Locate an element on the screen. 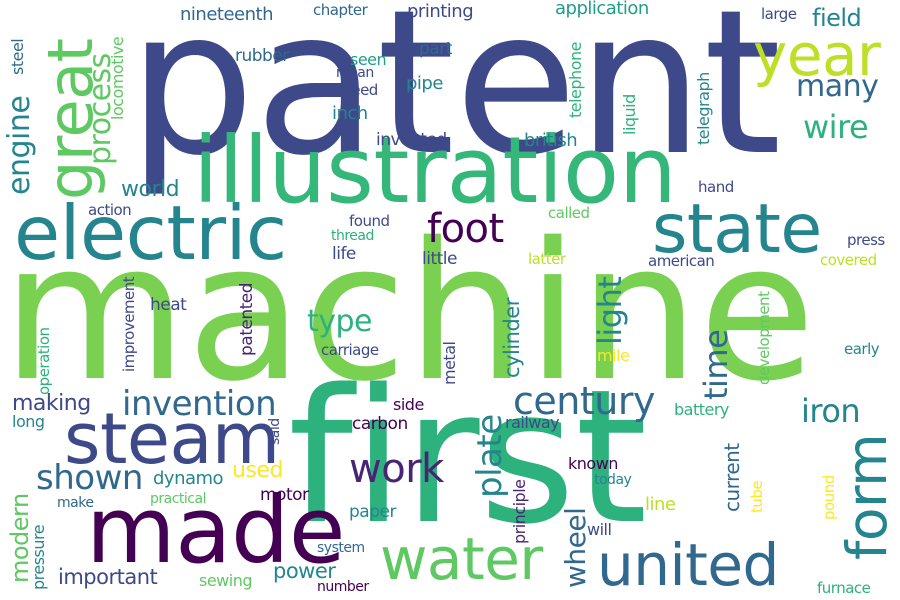 Image resolution: width=900 pixels, height=600 pixels. word-development: development is located at coordinates (764, 338).